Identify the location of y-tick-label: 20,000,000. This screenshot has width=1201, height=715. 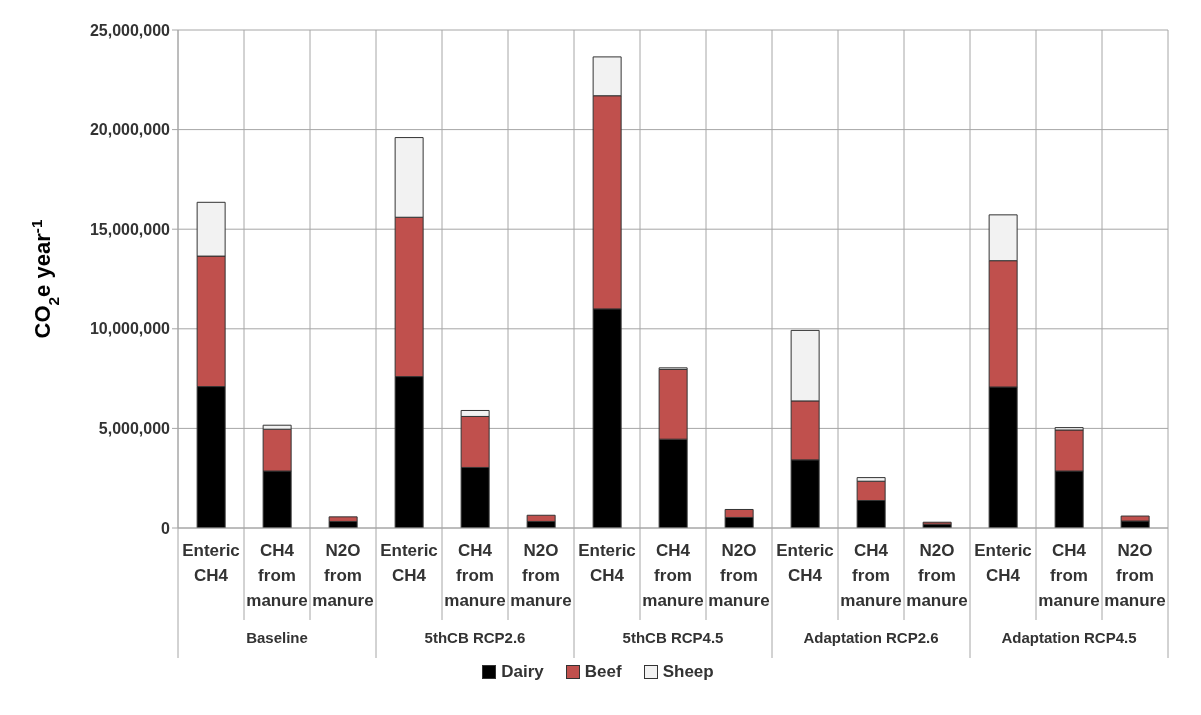
(130, 130).